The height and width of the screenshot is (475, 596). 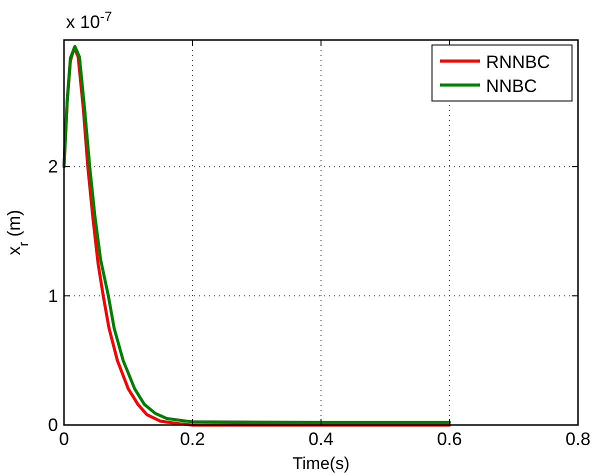 I want to click on x-axis-title: Time(s), so click(x=321, y=463).